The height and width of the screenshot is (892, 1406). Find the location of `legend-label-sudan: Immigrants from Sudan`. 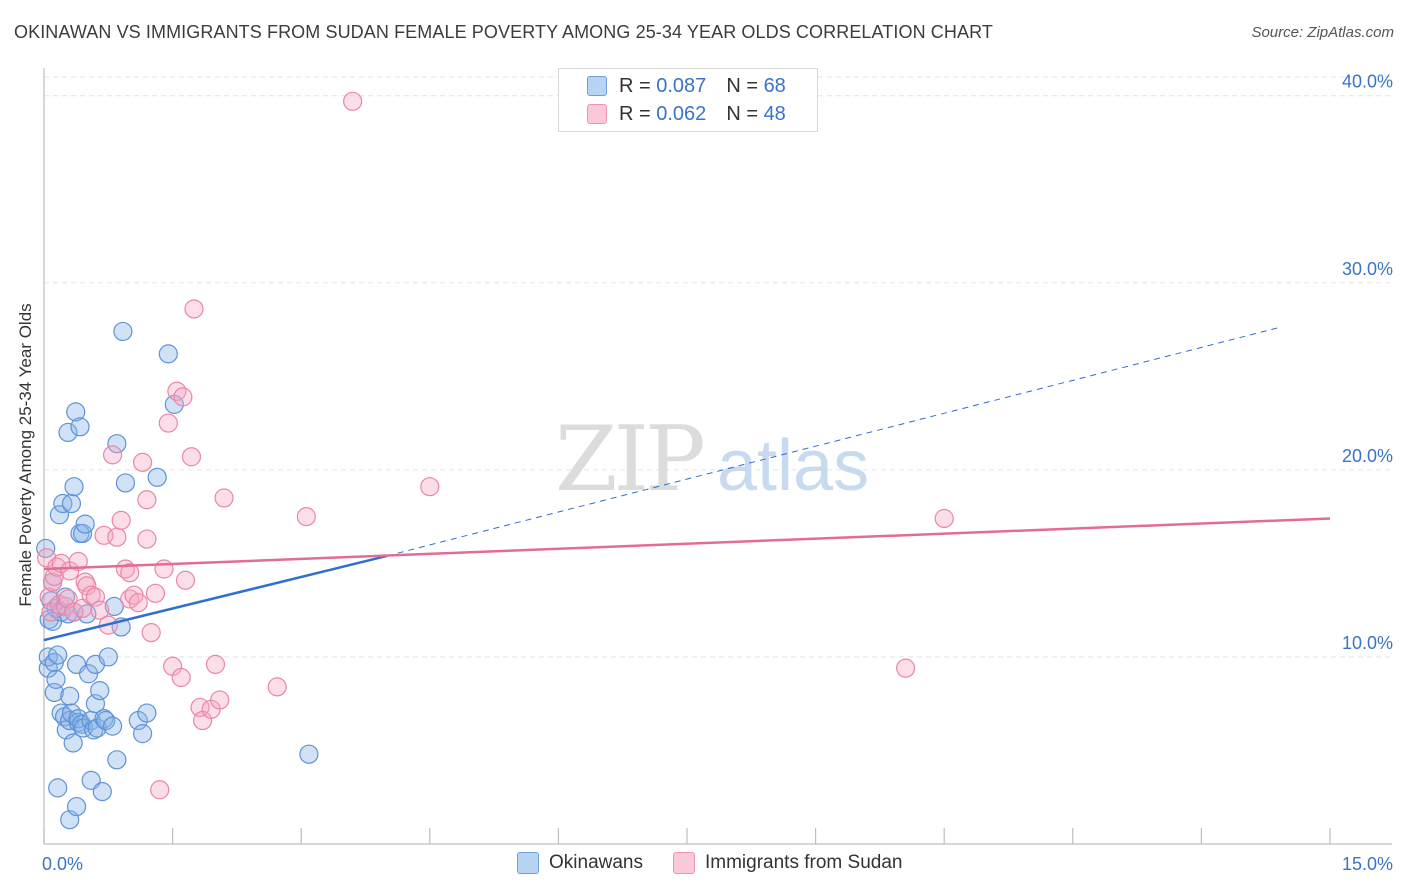

legend-label-sudan: Immigrants from Sudan is located at coordinates (804, 862).